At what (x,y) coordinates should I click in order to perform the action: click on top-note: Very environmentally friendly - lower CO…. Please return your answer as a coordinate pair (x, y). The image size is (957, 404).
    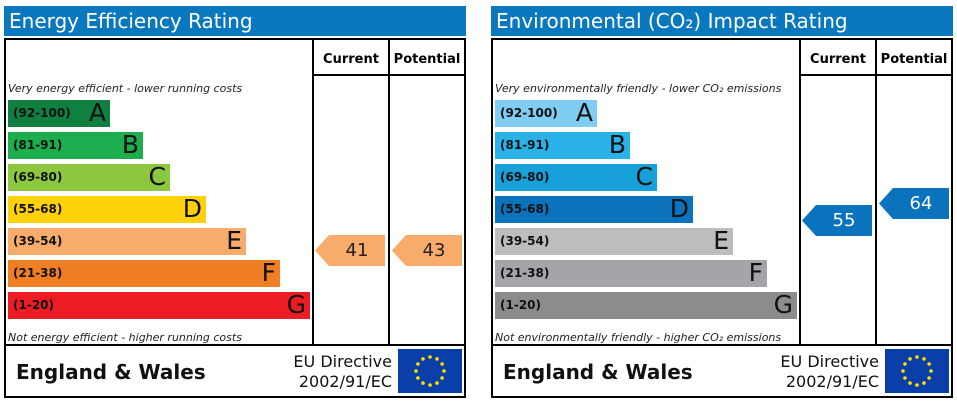
    Looking at the image, I should click on (638, 88).